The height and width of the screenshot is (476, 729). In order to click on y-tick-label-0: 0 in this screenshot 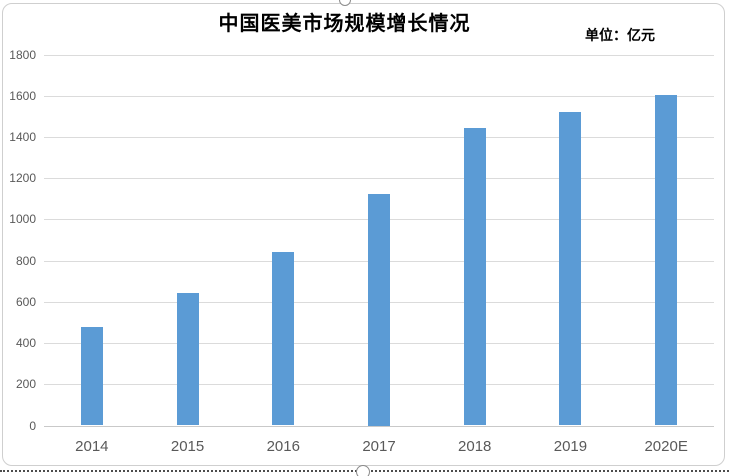, I will do `click(32, 425)`.